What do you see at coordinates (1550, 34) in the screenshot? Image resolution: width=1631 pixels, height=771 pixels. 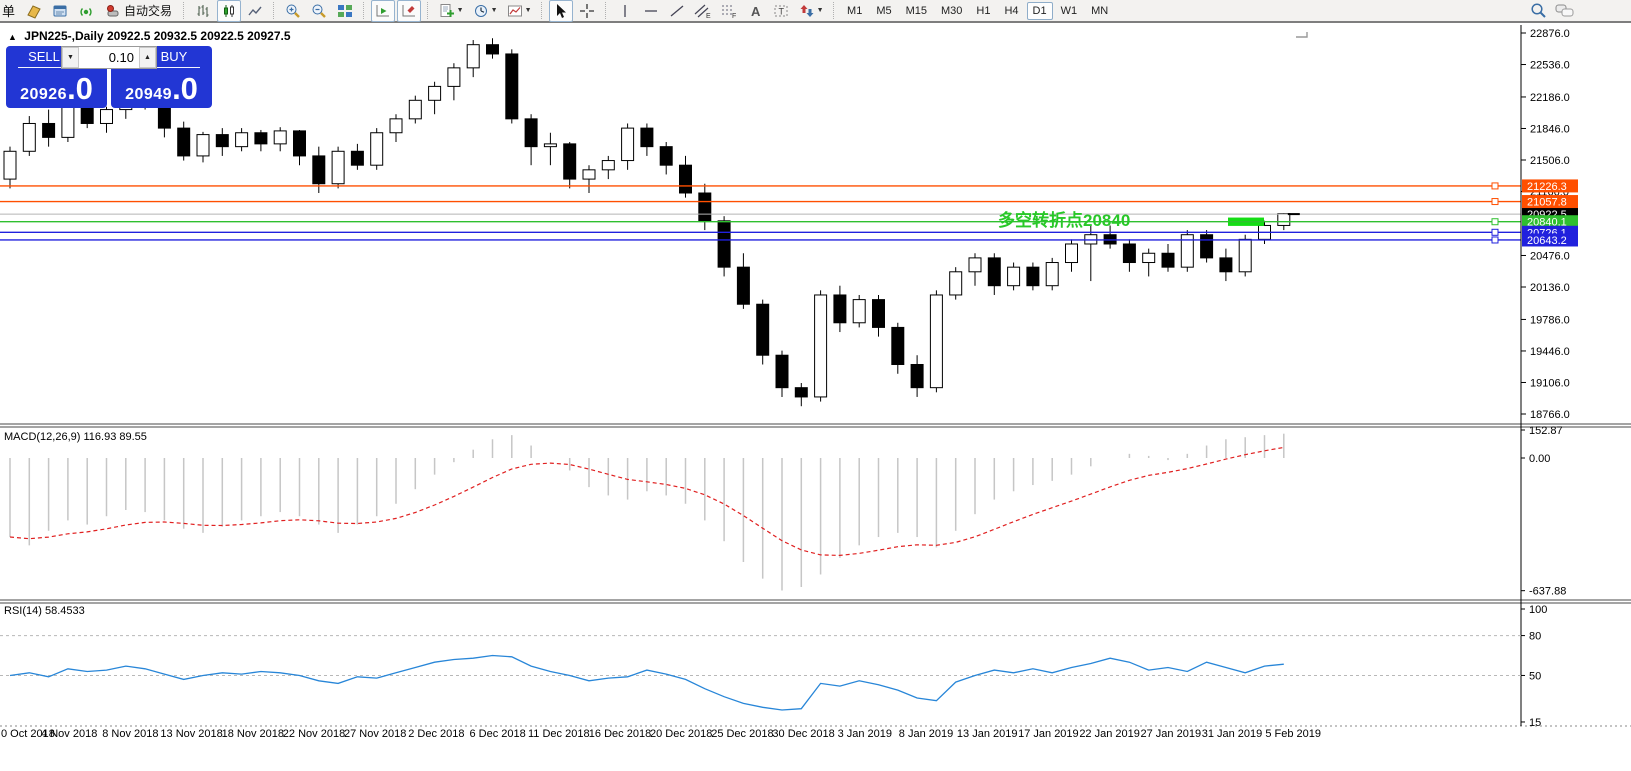 I see `price-tick: 22876.0` at bounding box center [1550, 34].